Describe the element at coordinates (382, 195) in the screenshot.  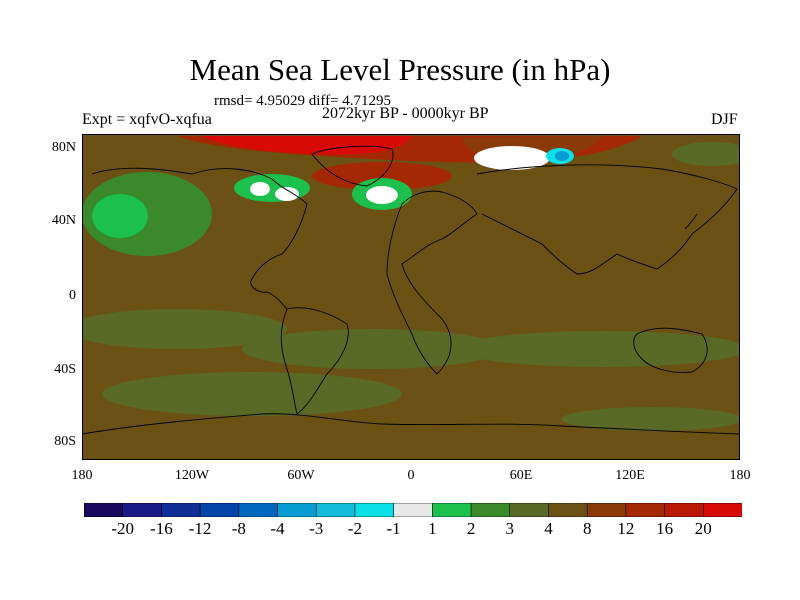
I see `scandinavia-white` at that location.